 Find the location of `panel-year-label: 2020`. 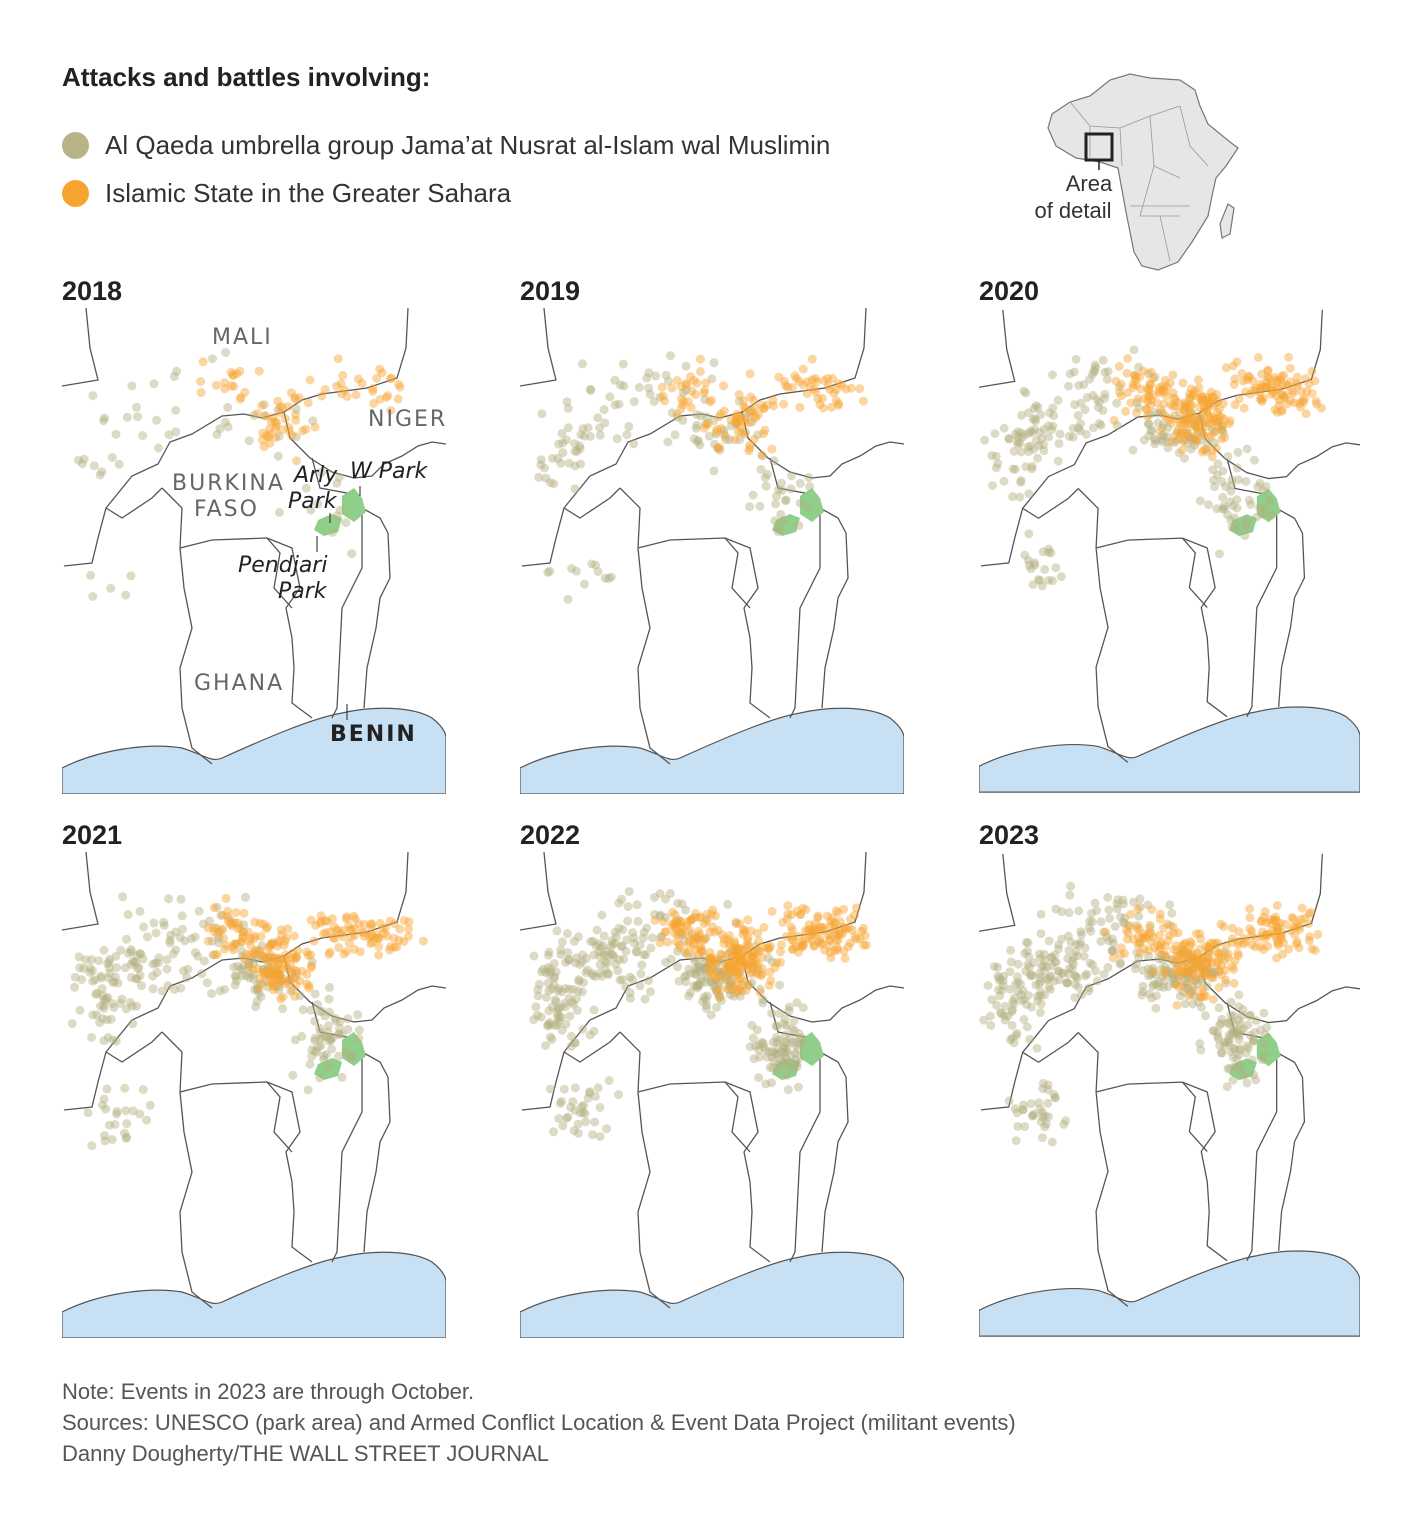

panel-year-label: 2020 is located at coordinates (1009, 291).